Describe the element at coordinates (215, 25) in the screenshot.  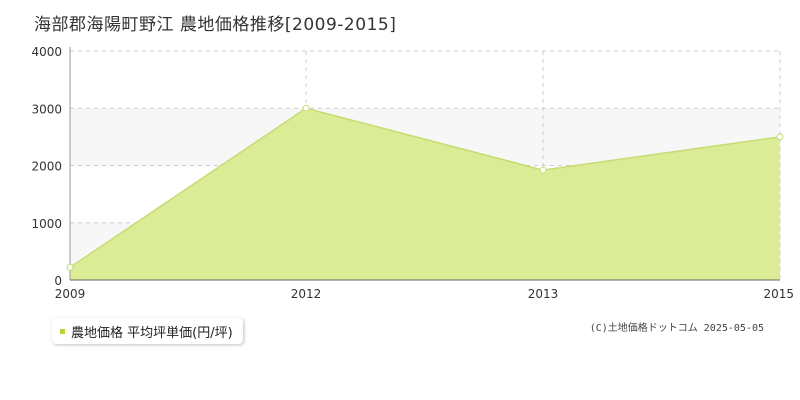
I see `chart-title: 海部郡海陽町野江 農地価格推移[2009-2015]` at that location.